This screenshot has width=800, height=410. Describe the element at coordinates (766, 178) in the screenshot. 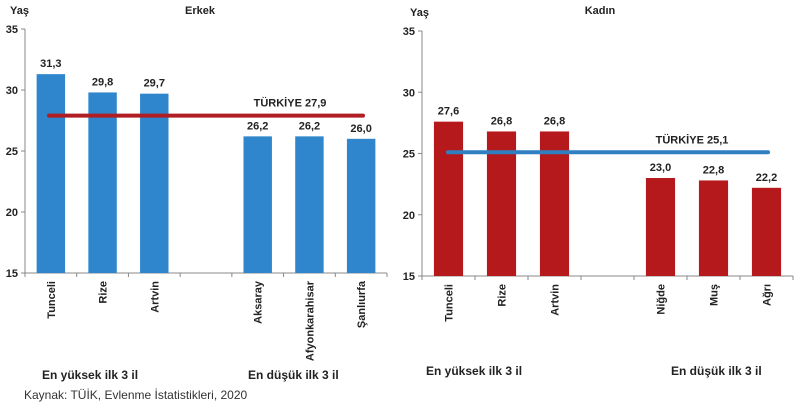

I see `data-label: 22,2` at that location.